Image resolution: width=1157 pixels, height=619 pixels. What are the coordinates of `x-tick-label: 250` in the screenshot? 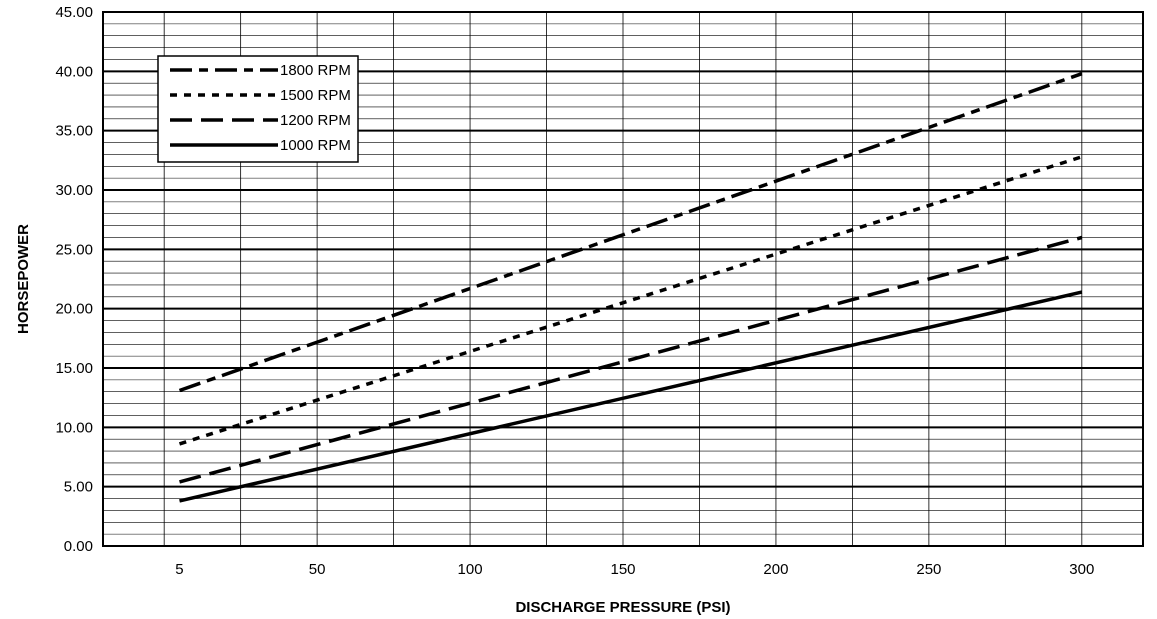 It's located at (928, 569).